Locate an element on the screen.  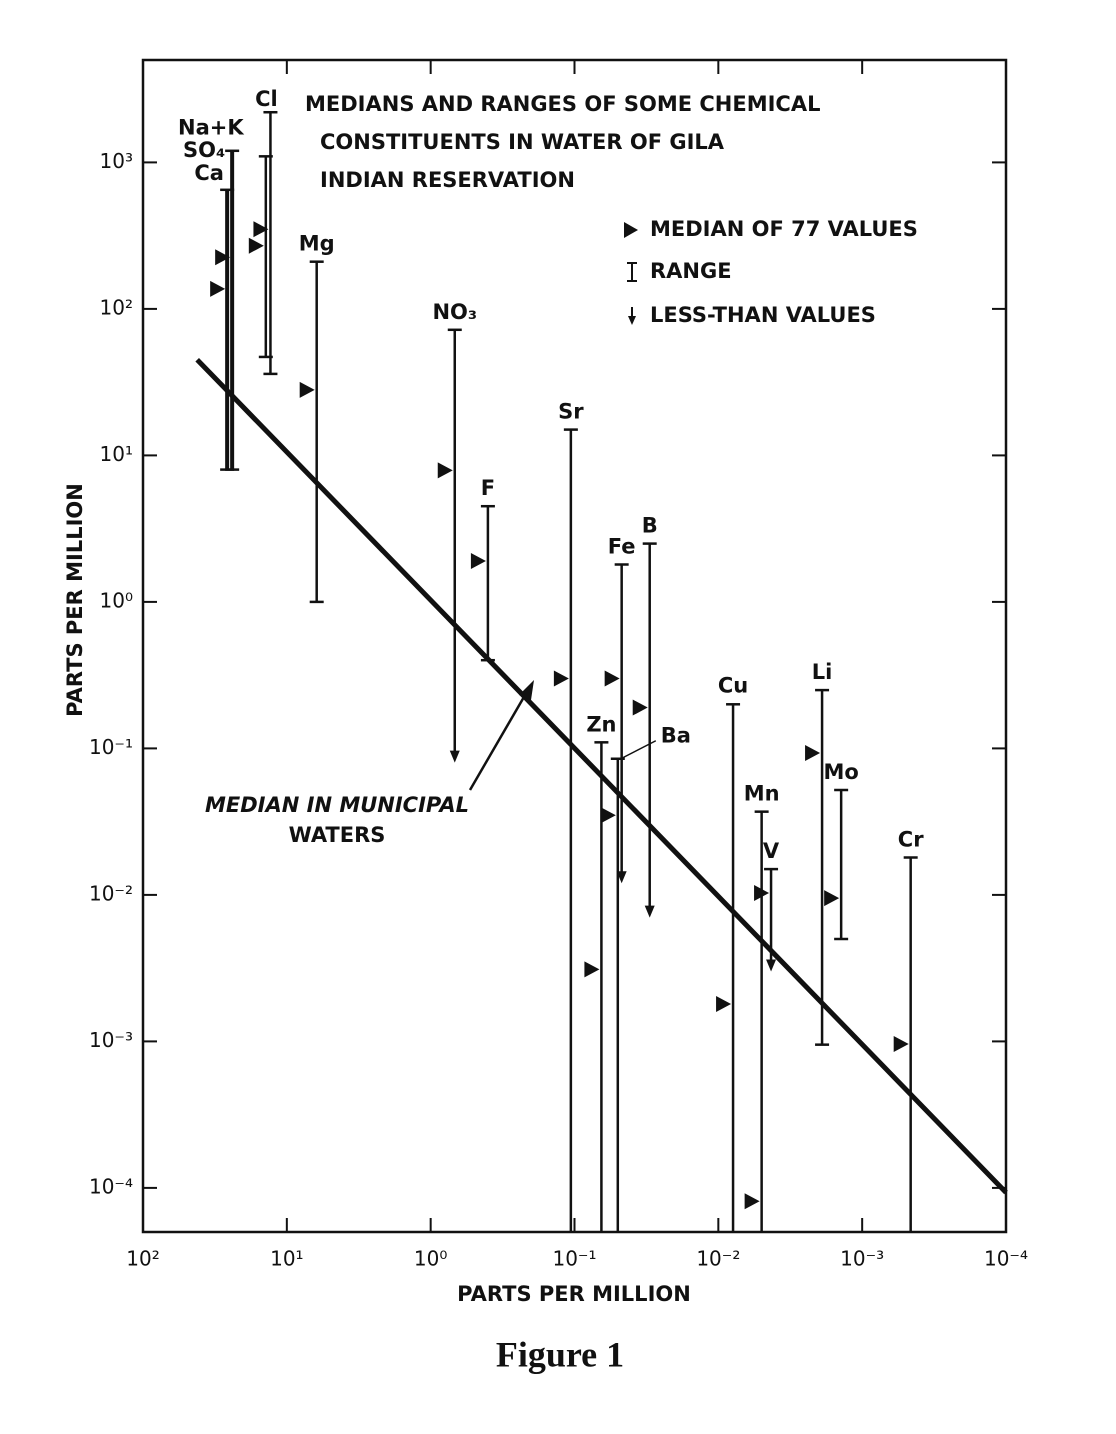
y-tick-label: 10² is located at coordinates (116, 307).